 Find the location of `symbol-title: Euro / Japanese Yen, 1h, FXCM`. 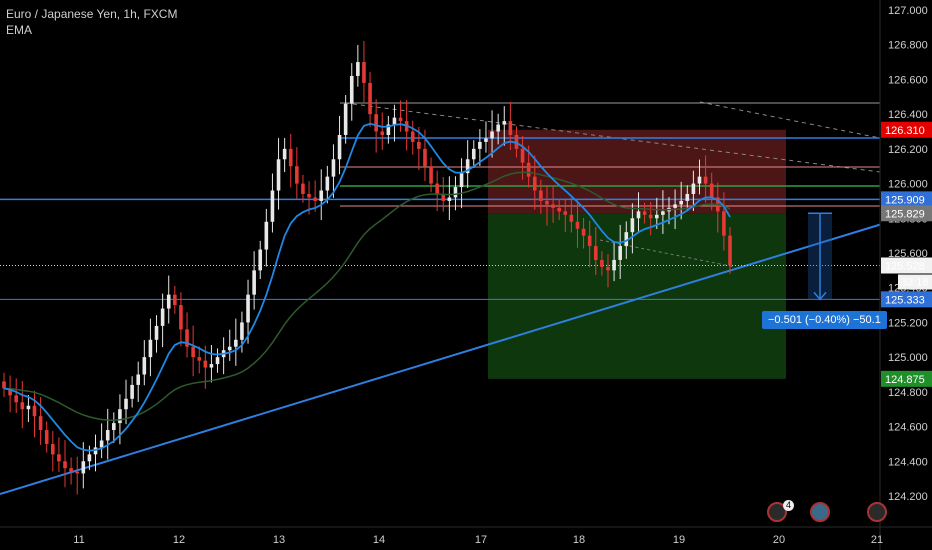

symbol-title: Euro / Japanese Yen, 1h, FXCM is located at coordinates (92, 14).